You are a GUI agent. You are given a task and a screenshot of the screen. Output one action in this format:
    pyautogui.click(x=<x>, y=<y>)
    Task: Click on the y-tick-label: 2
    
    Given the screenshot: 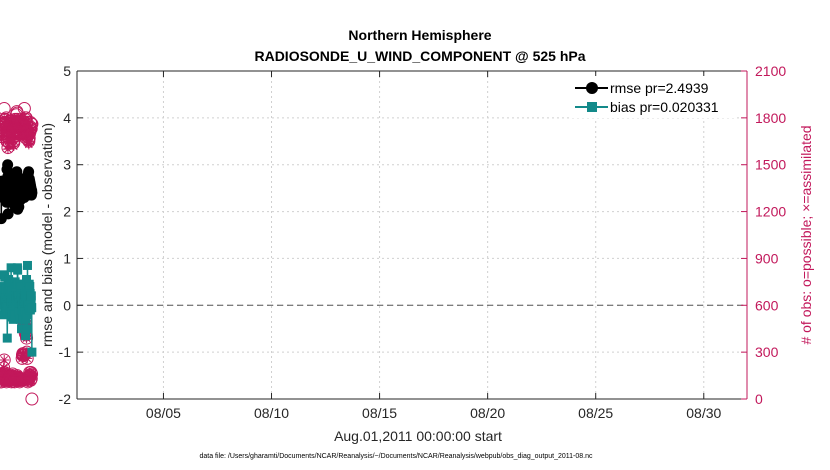 What is the action you would take?
    pyautogui.click(x=67, y=212)
    